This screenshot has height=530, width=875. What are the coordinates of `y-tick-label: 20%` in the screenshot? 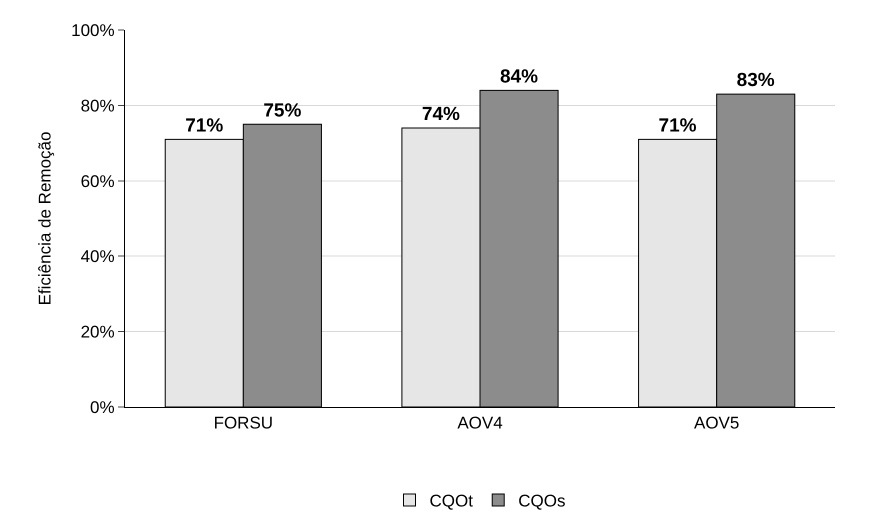 It's located at (97, 332).